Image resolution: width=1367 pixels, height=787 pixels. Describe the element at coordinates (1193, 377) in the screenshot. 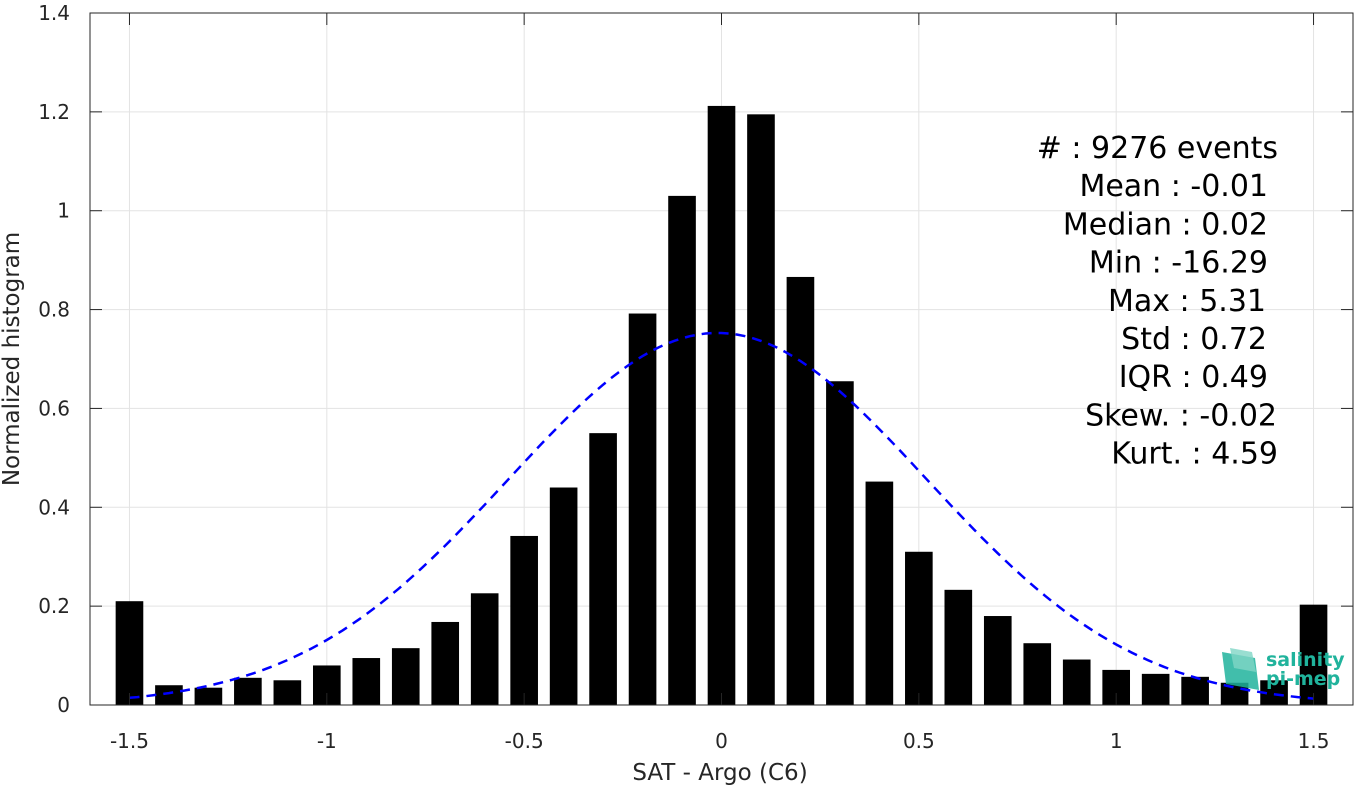

I see `stat-line: IQR : 0.49` at that location.